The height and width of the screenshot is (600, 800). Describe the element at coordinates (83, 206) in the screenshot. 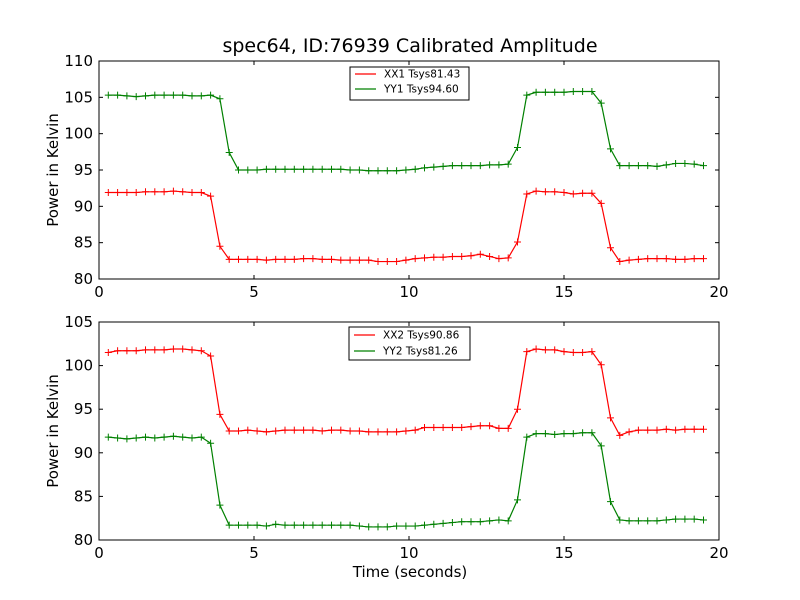

I see `top-y-tick-label: 90` at that location.